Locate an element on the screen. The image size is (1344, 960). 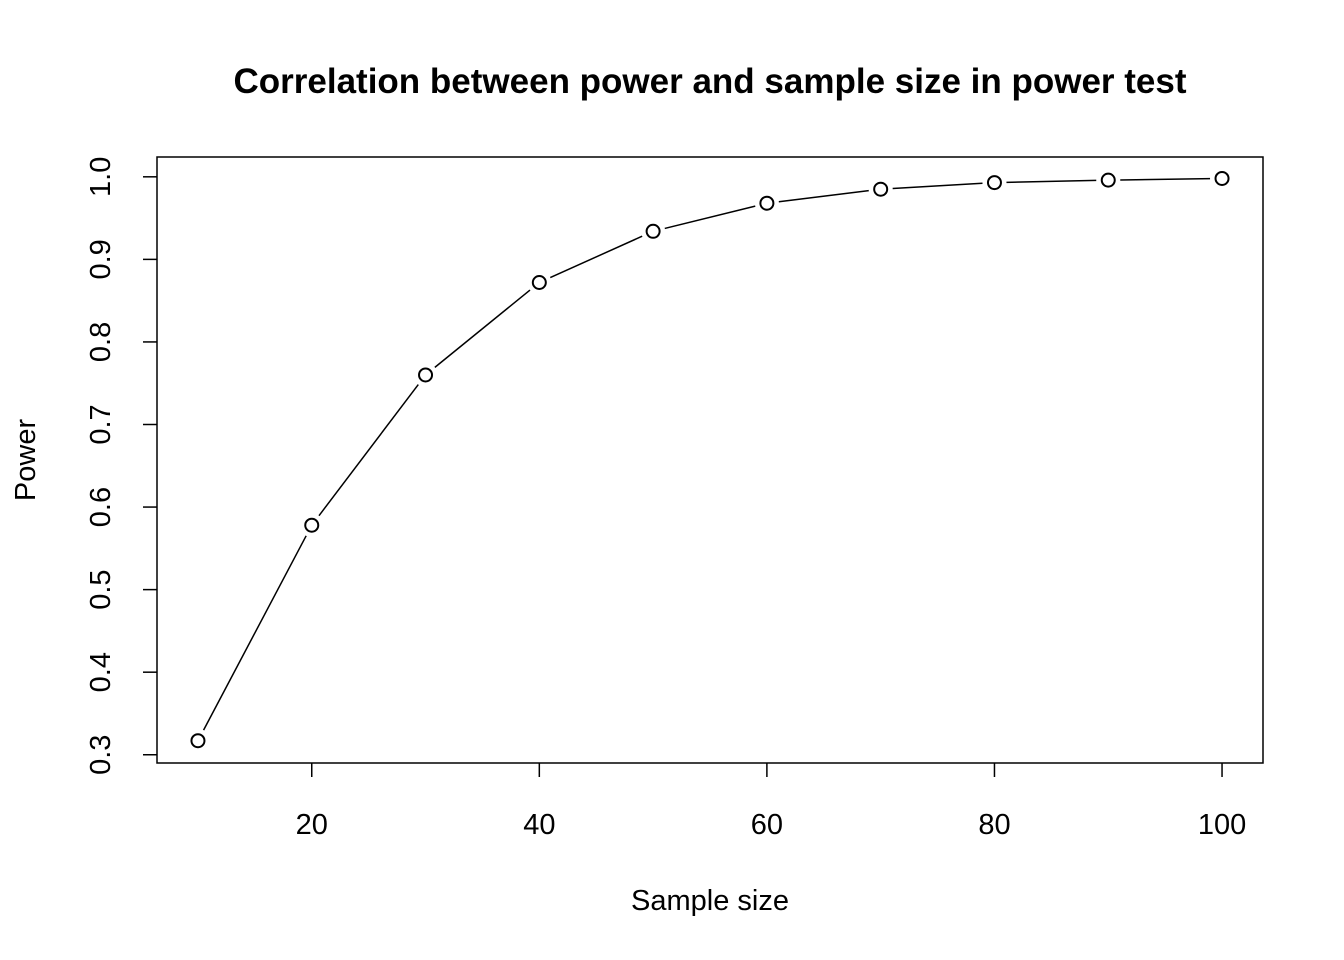
y-axis-label: Power is located at coordinates (26, 460).